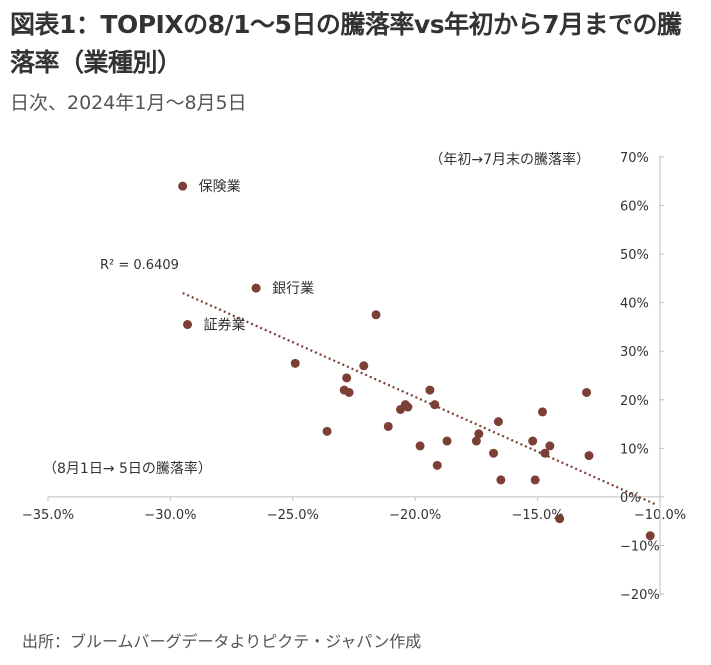 This screenshot has height=665, width=711. Describe the element at coordinates (634, 352) in the screenshot. I see `y-tick-label: 30%` at that location.